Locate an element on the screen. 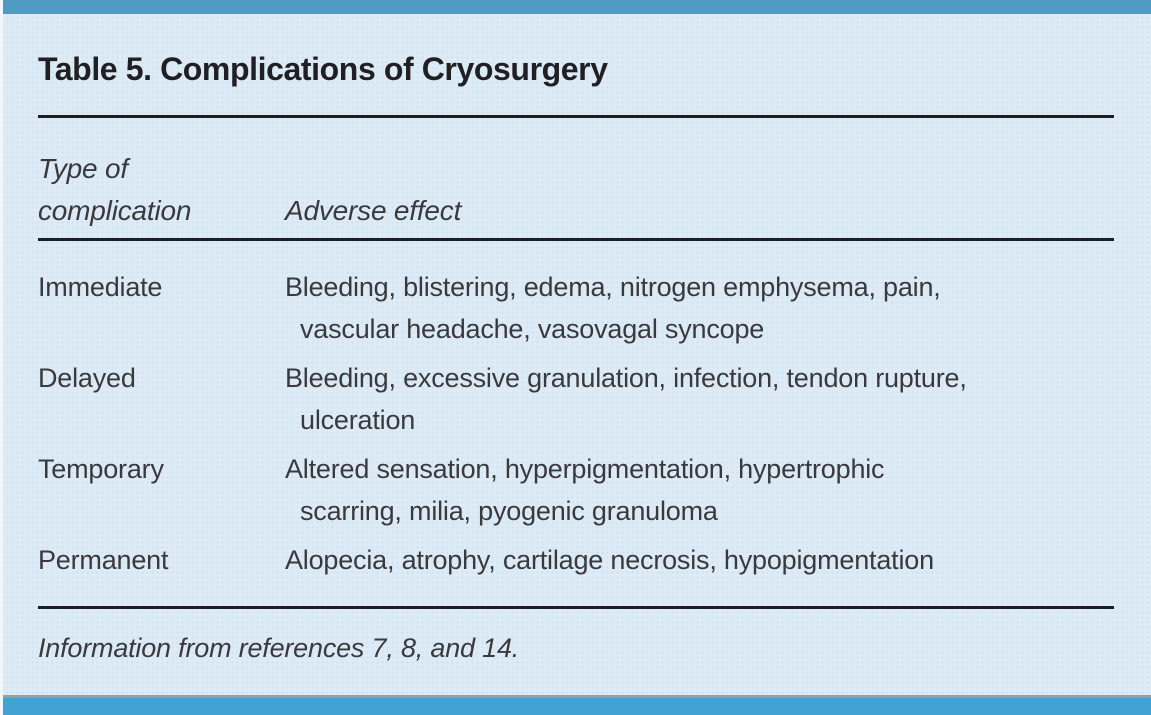  rule-above-footnote is located at coordinates (576, 607).